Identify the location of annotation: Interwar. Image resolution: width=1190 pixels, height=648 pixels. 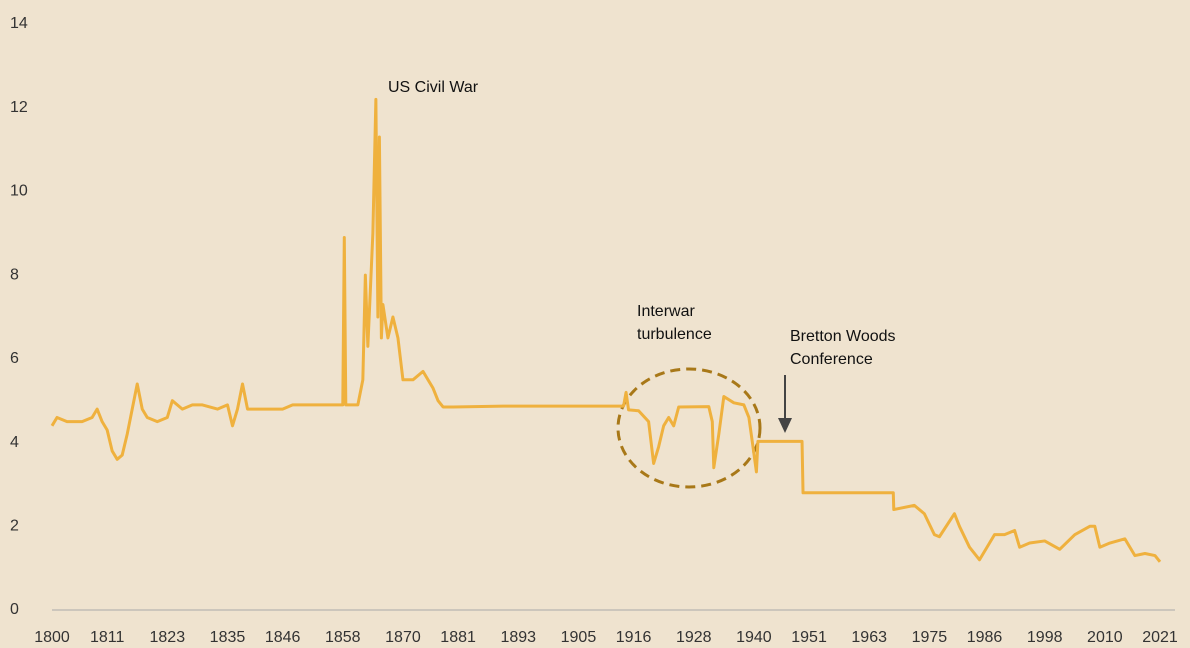
(666, 311).